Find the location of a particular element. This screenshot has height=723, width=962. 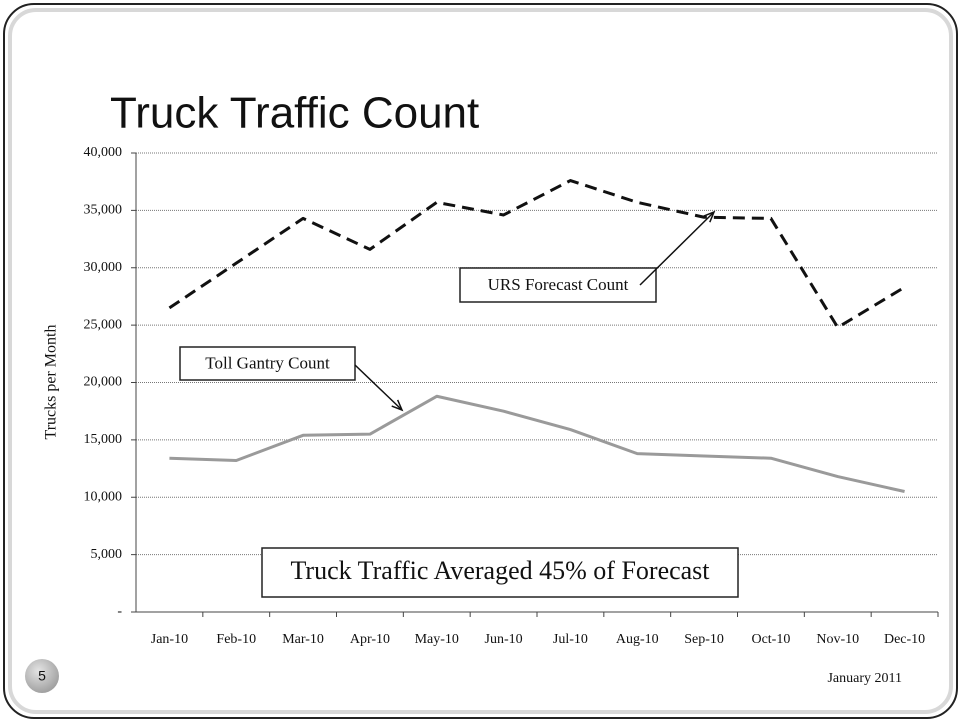

x-tick-label: Feb-10 is located at coordinates (236, 639).